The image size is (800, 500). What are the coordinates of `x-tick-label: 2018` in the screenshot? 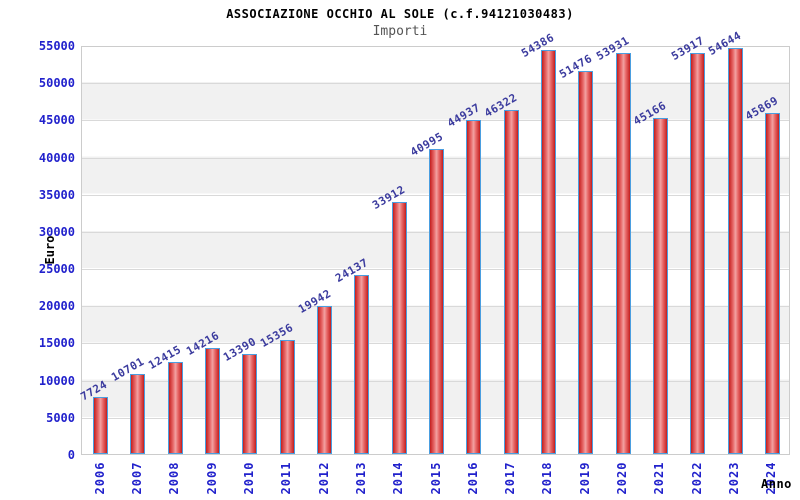 It's located at (547, 478).